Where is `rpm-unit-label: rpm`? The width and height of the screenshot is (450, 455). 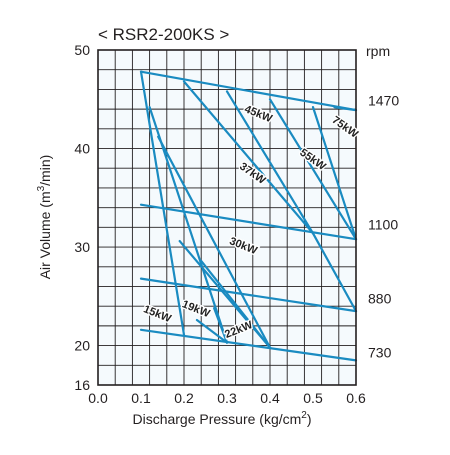
rpm-unit-label: rpm is located at coordinates (378, 51).